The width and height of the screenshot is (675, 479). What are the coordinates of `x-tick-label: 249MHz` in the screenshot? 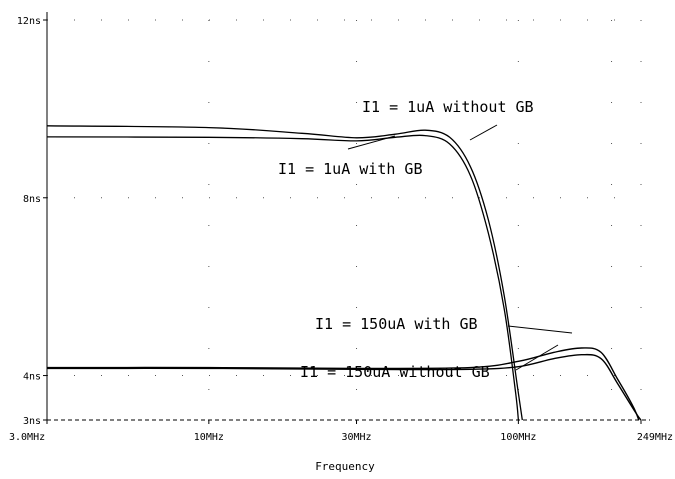 It's located at (655, 437).